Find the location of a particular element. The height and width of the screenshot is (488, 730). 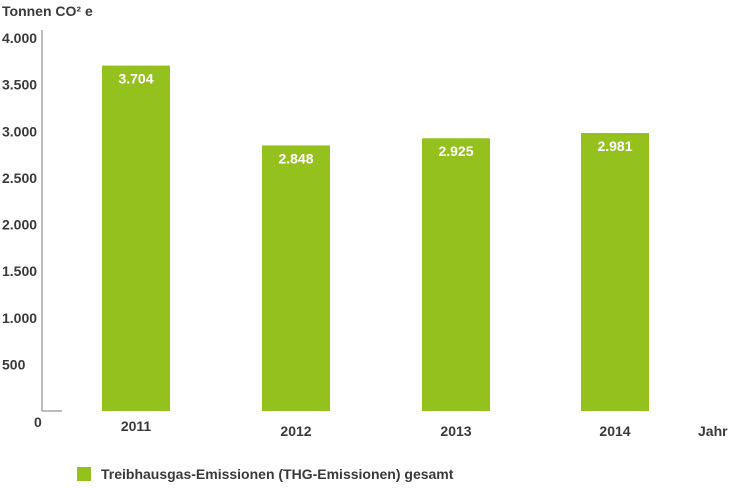

x-tick-label: 2011 is located at coordinates (136, 426).